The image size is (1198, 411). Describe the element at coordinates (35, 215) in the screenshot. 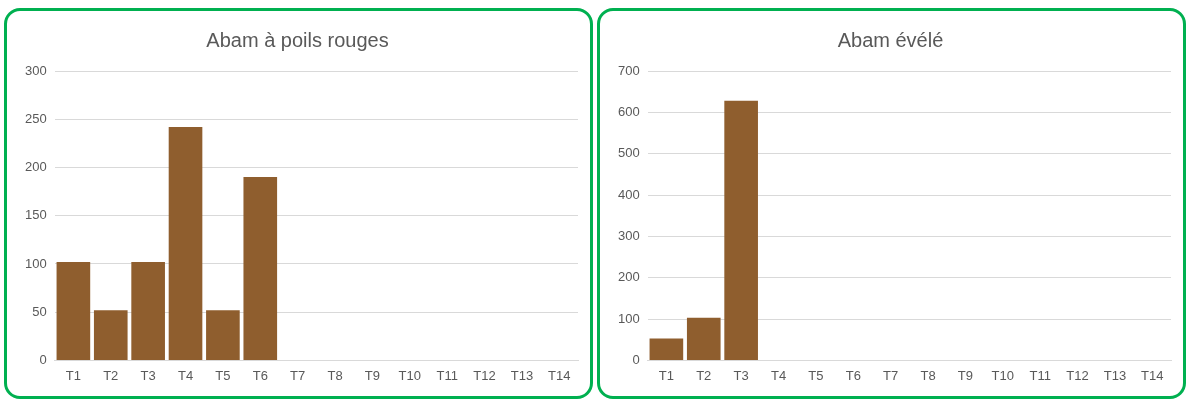

I see `y-tick-label: 150` at that location.